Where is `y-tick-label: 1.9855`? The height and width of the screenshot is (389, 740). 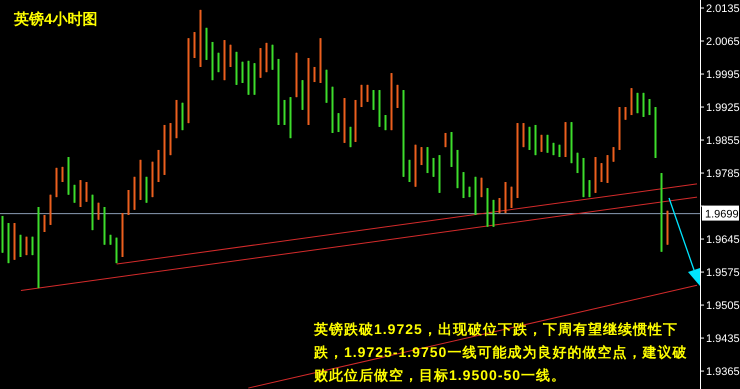 y-tick-label: 1.9855 is located at coordinates (723, 141).